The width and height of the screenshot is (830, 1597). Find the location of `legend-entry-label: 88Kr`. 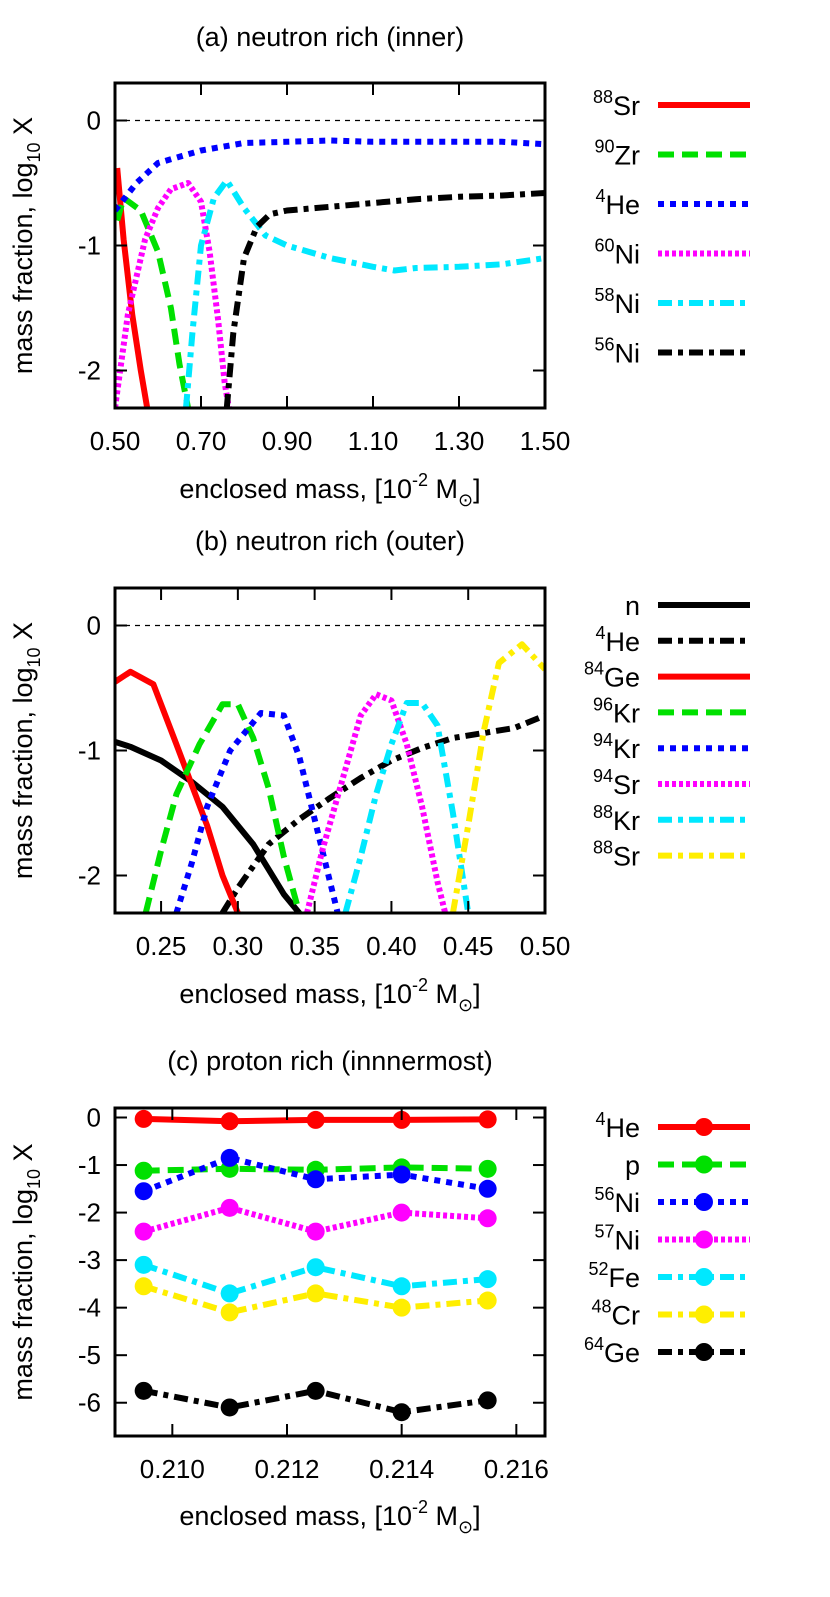

legend-entry-label: 88Kr is located at coordinates (616, 819).